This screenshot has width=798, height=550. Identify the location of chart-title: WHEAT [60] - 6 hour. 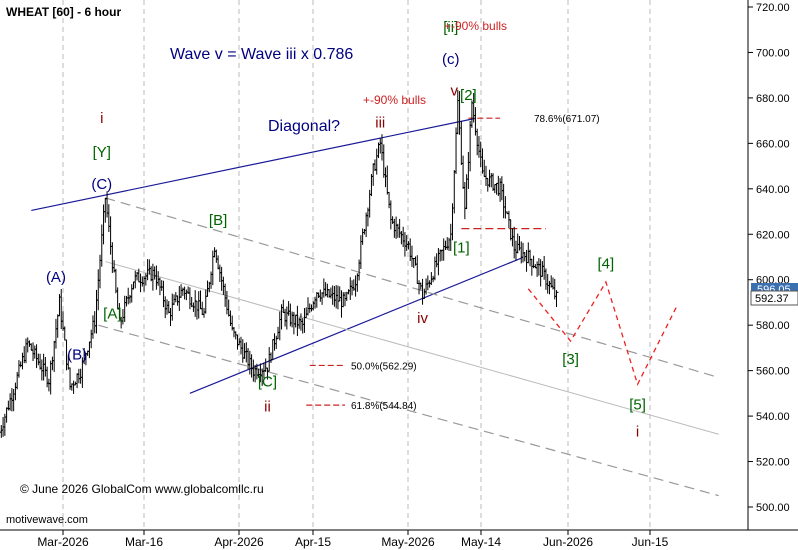
(63, 12).